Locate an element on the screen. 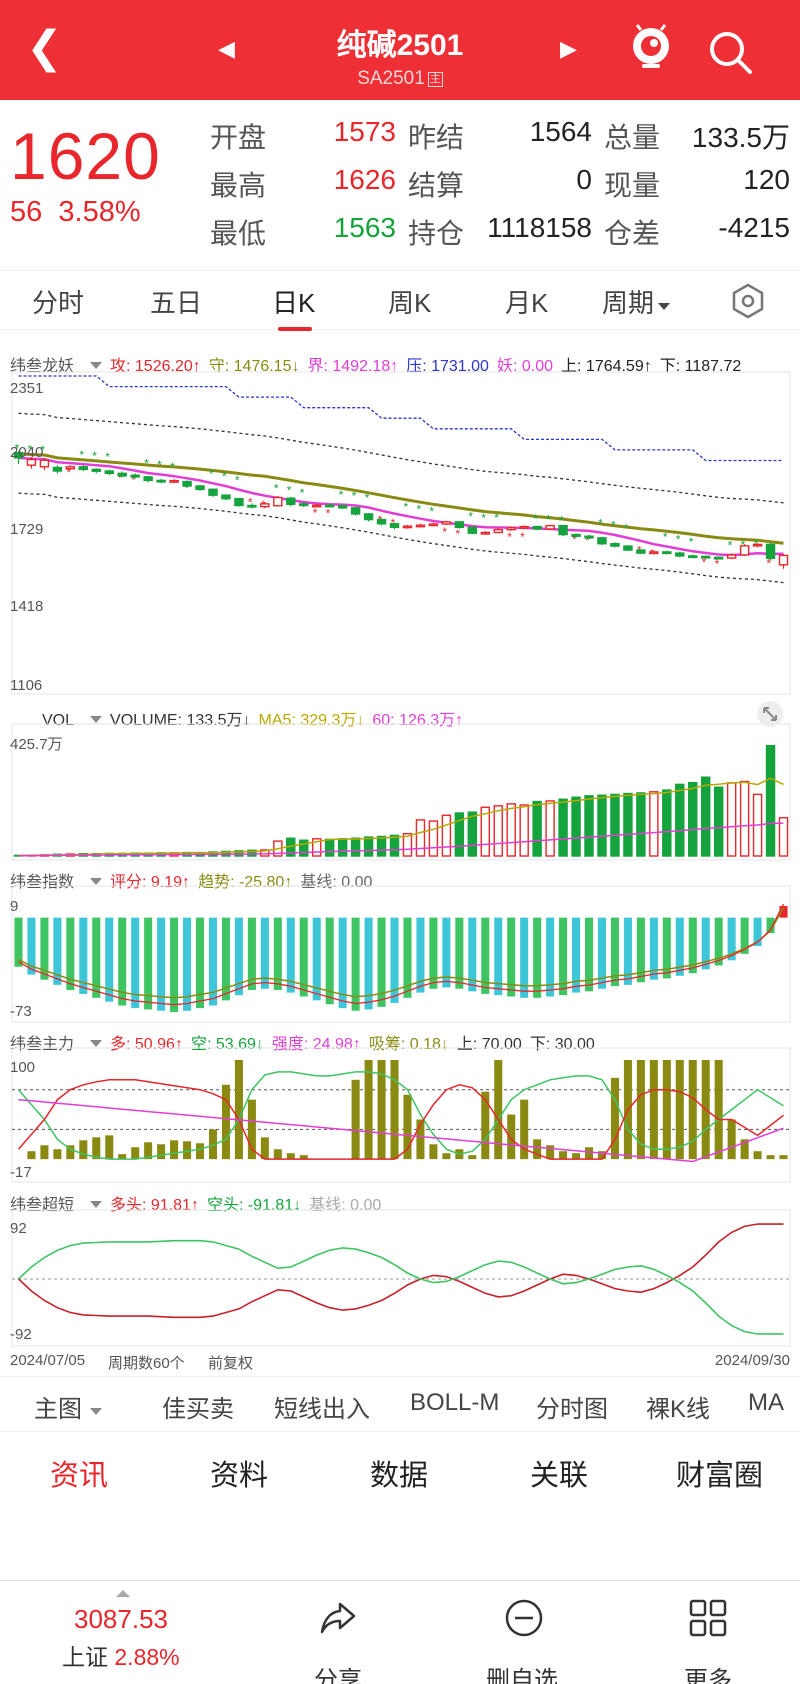 The width and height of the screenshot is (800, 1684). indicator-name: 纬叁主力 is located at coordinates (42, 1044).